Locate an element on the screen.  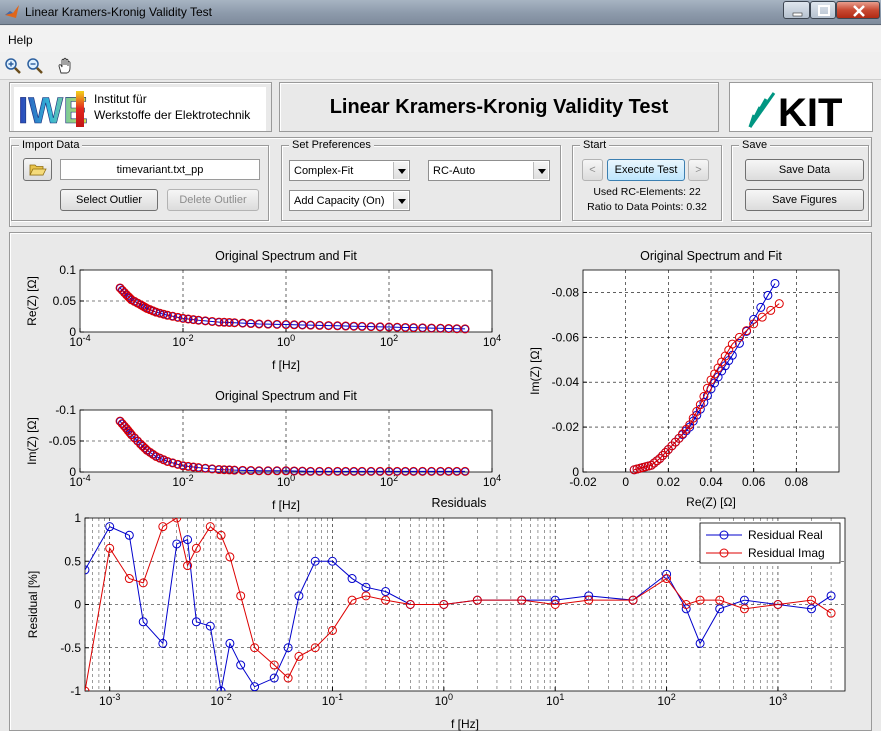
capacity-select: Add Capacity (On) is located at coordinates (349, 200).